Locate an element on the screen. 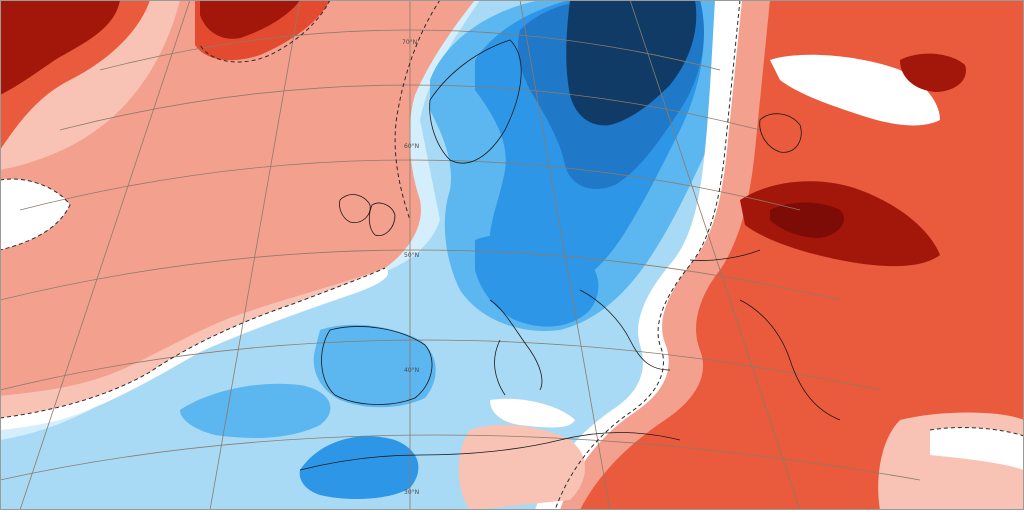  latitude-label-50n: 50°N is located at coordinates (411, 255).